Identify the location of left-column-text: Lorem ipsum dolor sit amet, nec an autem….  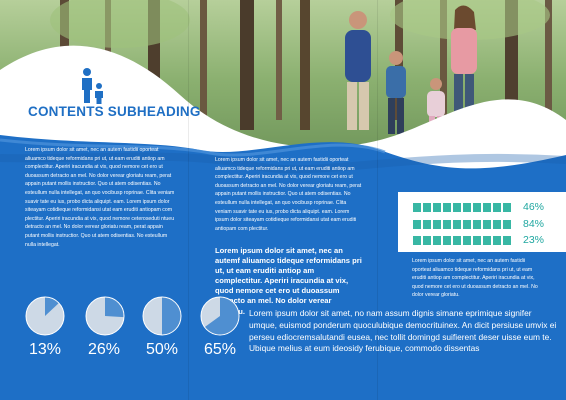
(100, 197).